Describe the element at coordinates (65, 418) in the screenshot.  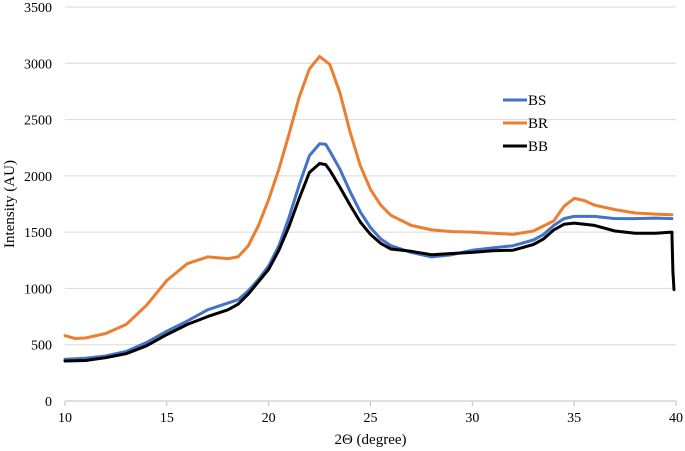
I see `x-tick-label: 10` at that location.